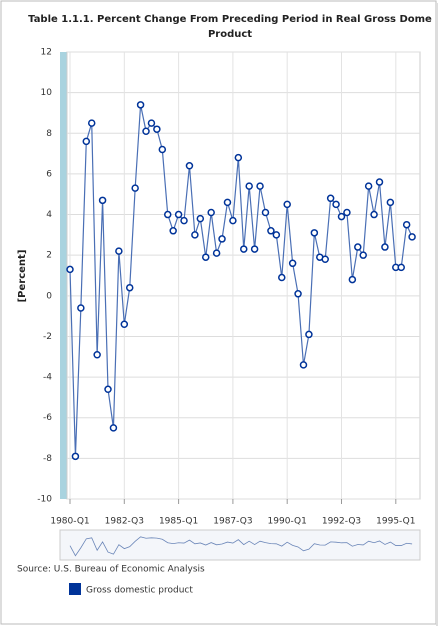 The height and width of the screenshot is (627, 439). I want to click on y-tick-label: 8, so click(49, 134).